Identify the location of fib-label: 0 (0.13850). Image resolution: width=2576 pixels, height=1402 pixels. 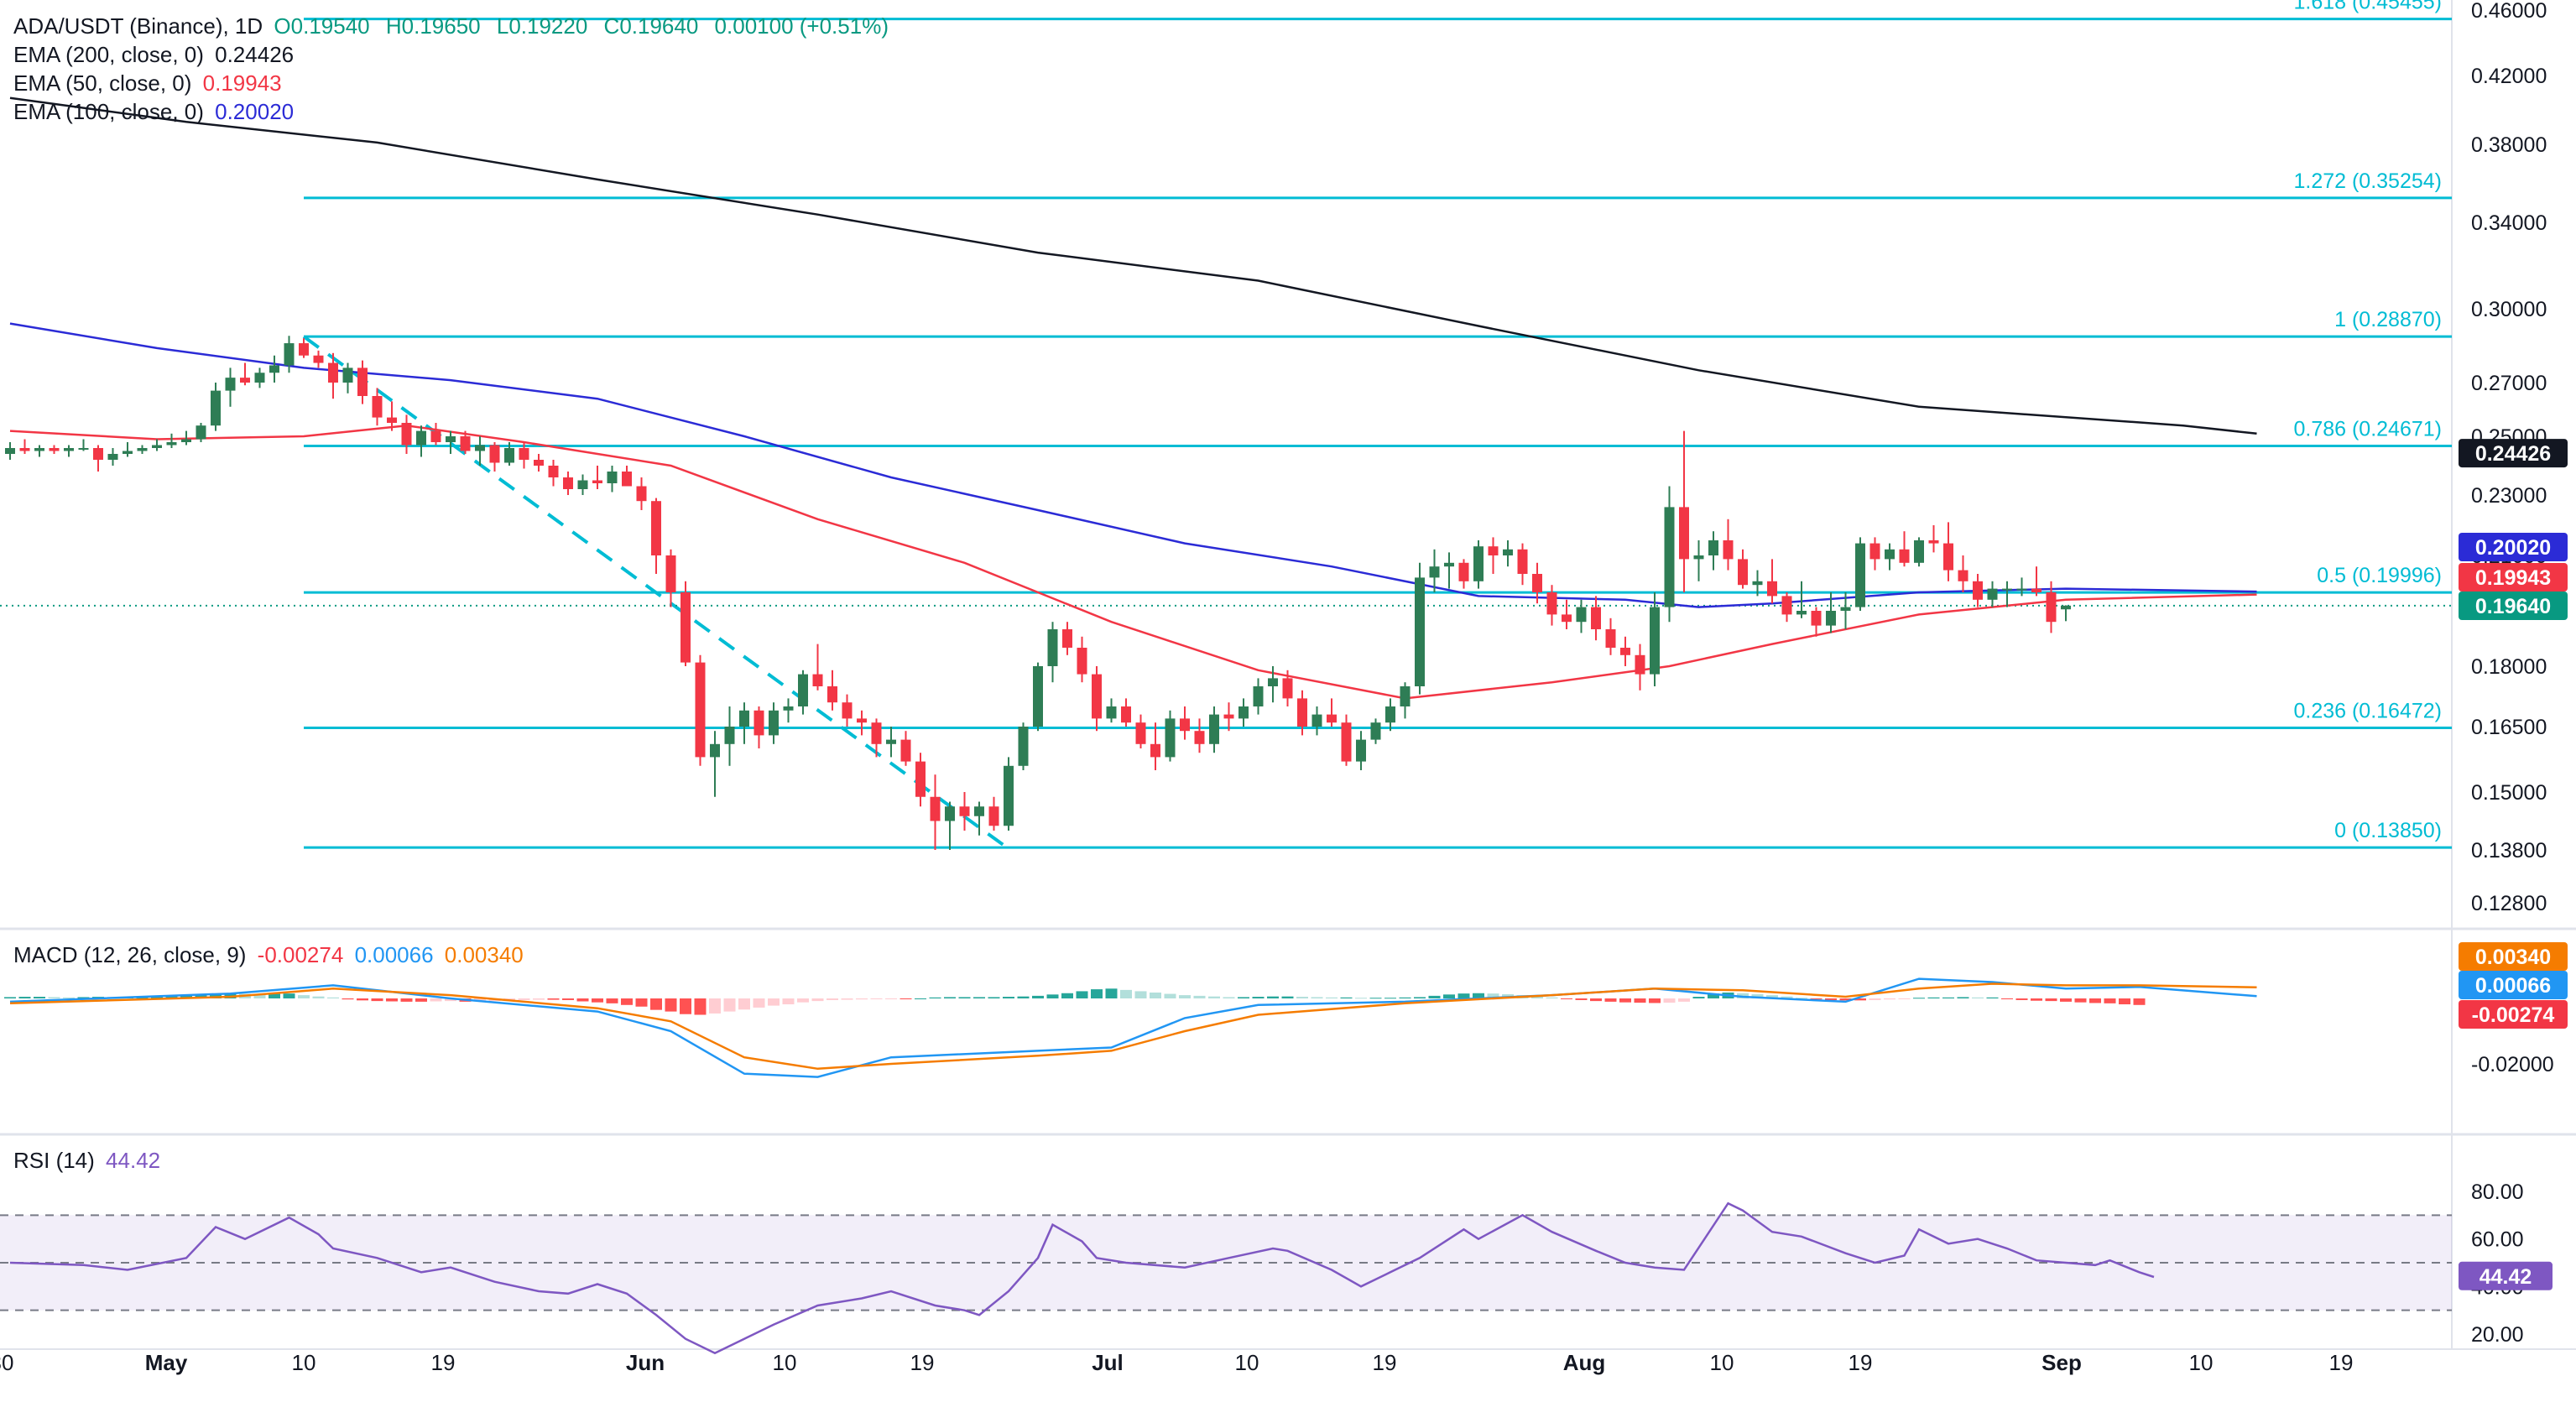
(2388, 830).